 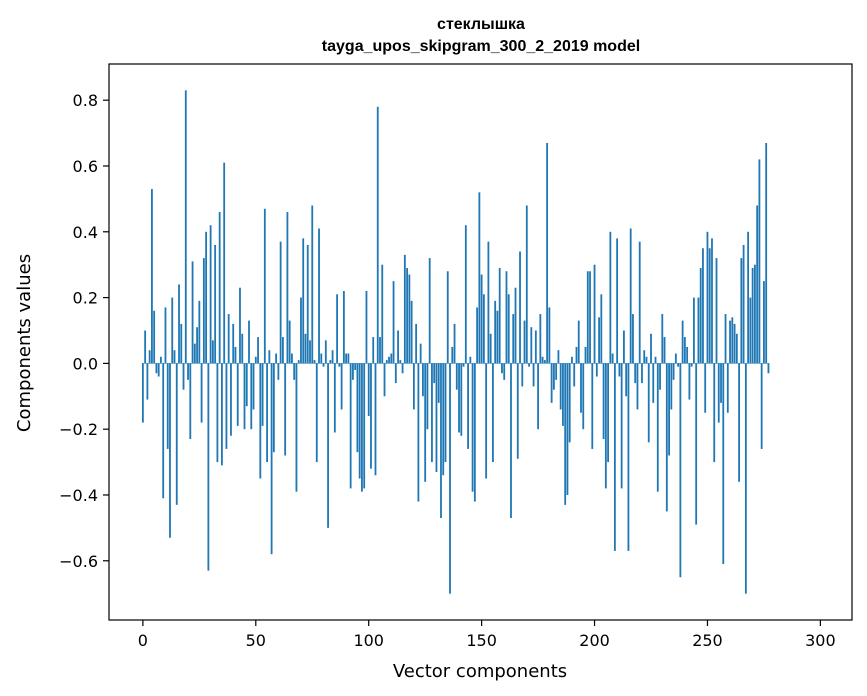 I want to click on x-tick-label: 100, so click(x=368, y=640).